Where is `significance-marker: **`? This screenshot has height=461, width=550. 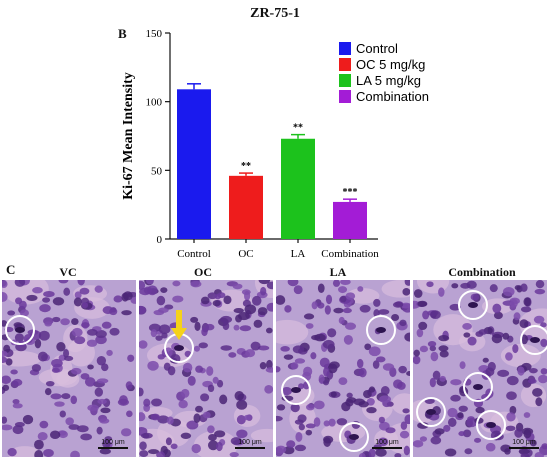
significance-marker: ** is located at coordinates (298, 128).